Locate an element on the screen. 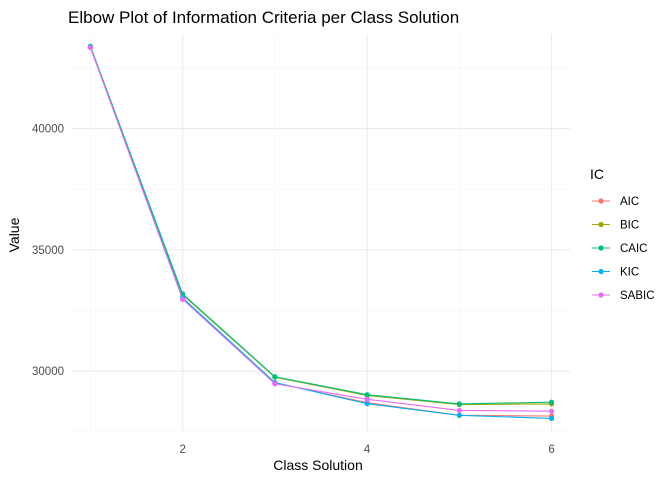  legend: IC AIC BIC CAIC KIC SABIC is located at coordinates (622, 234).